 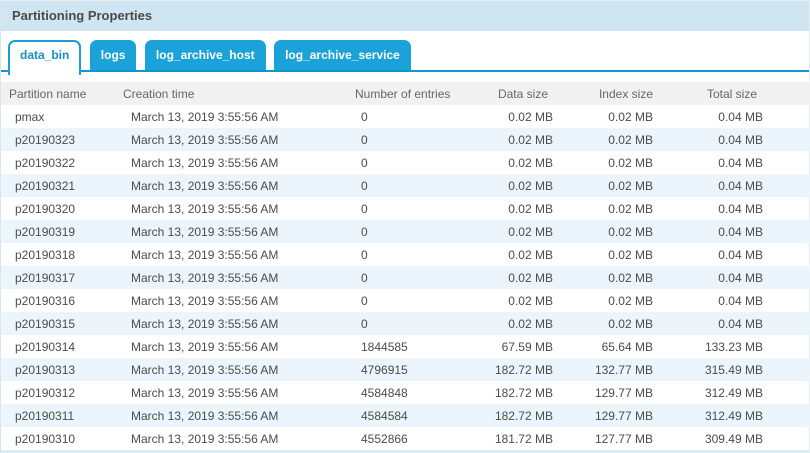 I want to click on table-cell: p20190313, so click(x=45, y=369).